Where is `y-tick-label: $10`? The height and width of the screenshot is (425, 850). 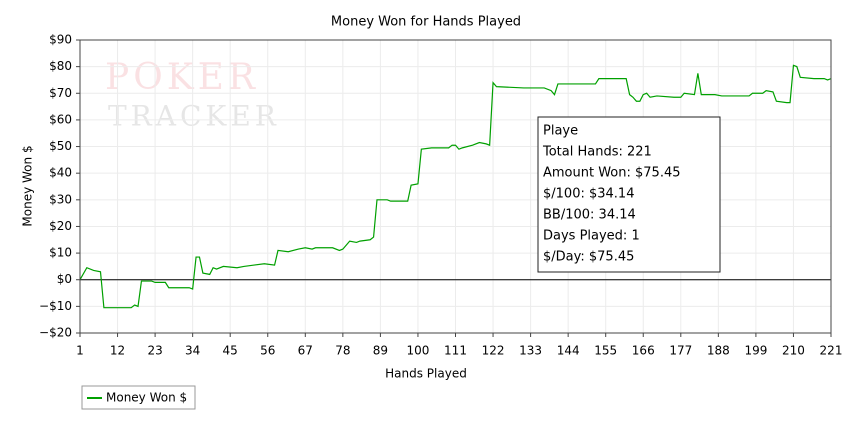
y-tick-label: $10 is located at coordinates (60, 253).